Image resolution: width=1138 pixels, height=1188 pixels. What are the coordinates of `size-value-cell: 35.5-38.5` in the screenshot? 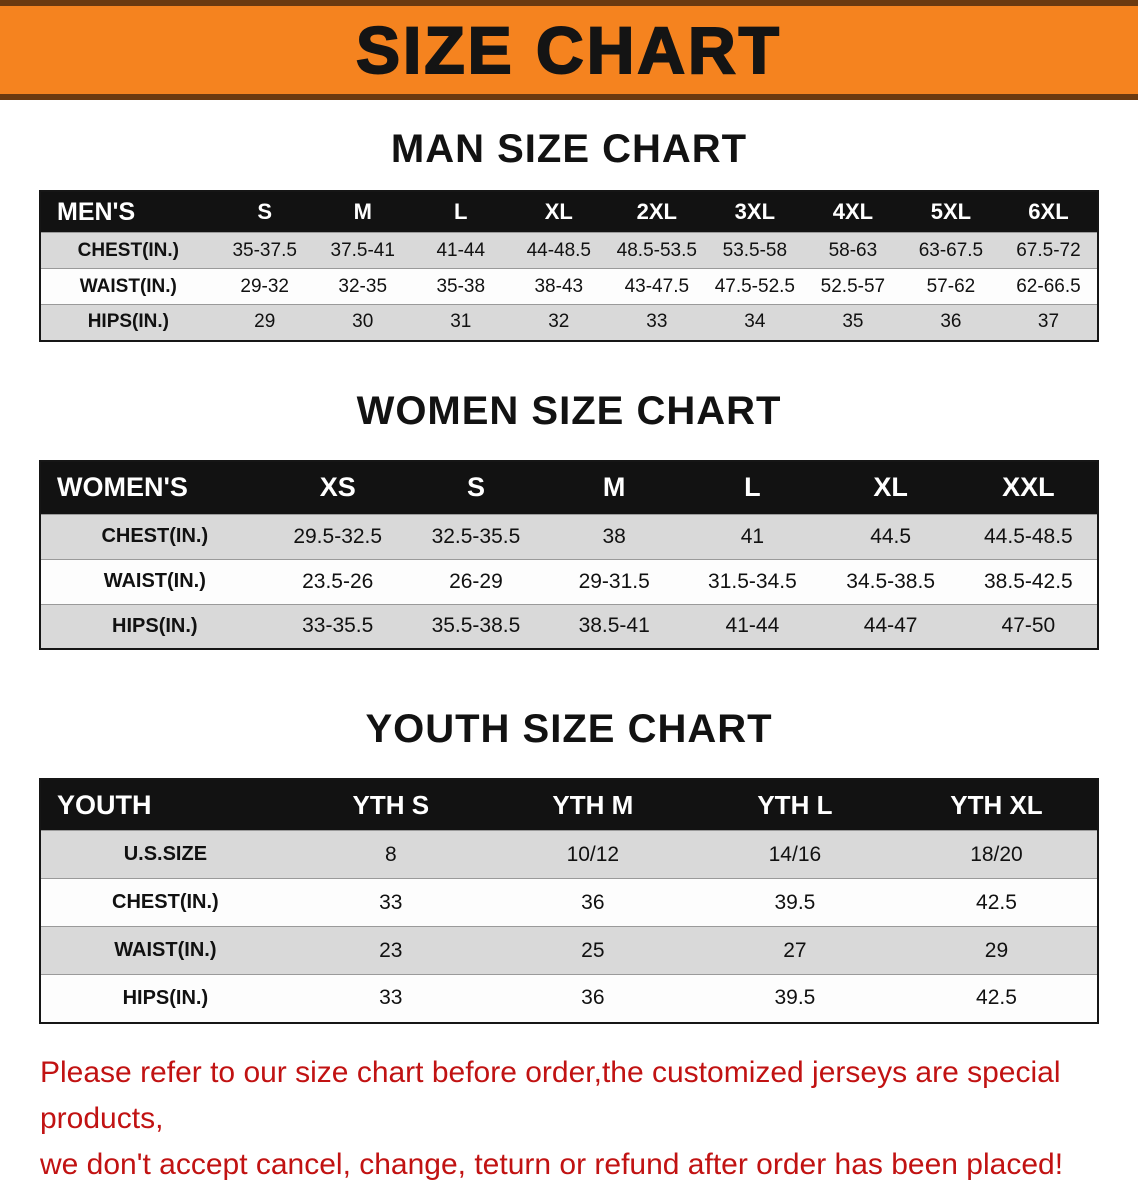 It's located at (476, 626).